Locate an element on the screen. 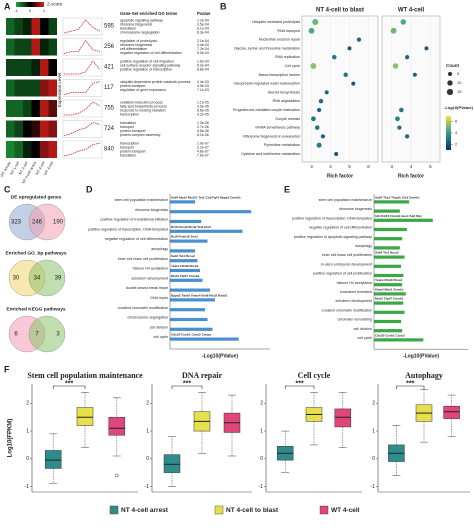  pathway-term: mRNA surveillance pathway is located at coordinates (277, 128).